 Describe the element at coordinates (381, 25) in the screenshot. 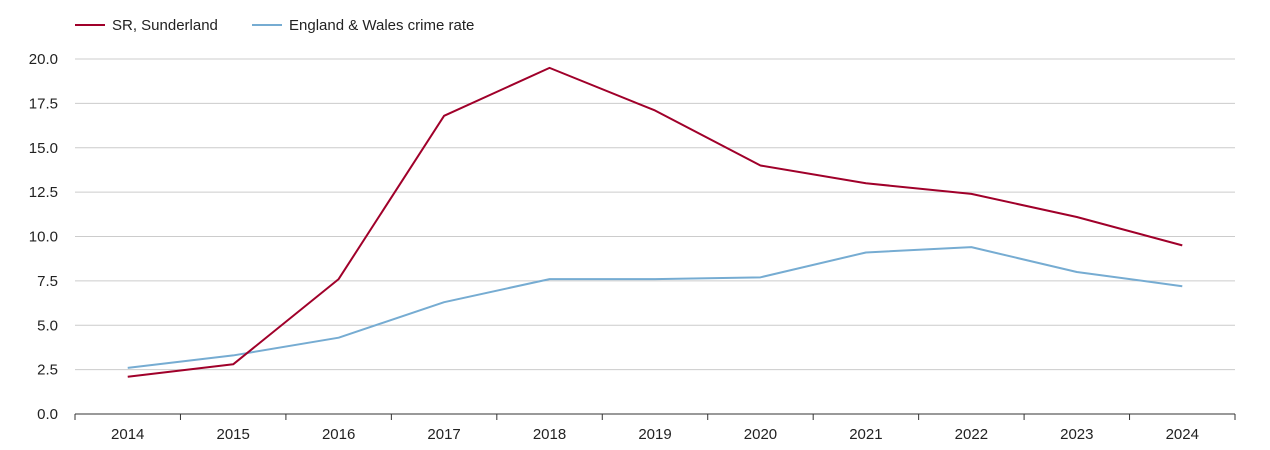

I see `legend-label-england-wales: England & Wales crime rate` at that location.